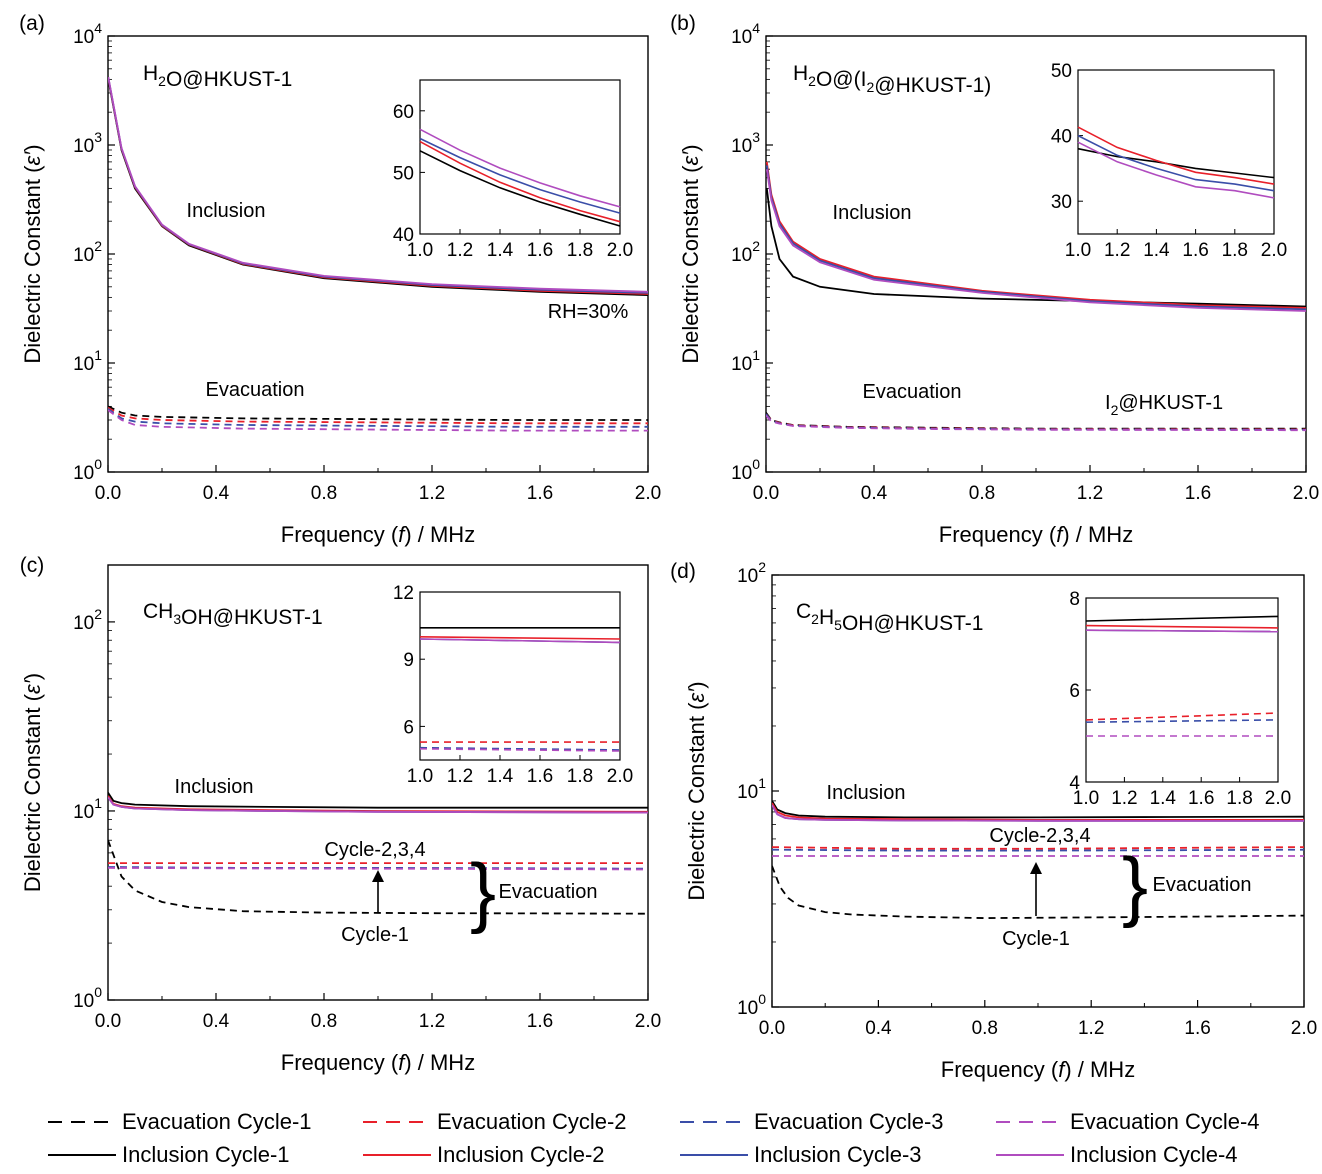 The height and width of the screenshot is (1174, 1322). I want to click on inset-y-tick-label: 50, so click(1061, 71).